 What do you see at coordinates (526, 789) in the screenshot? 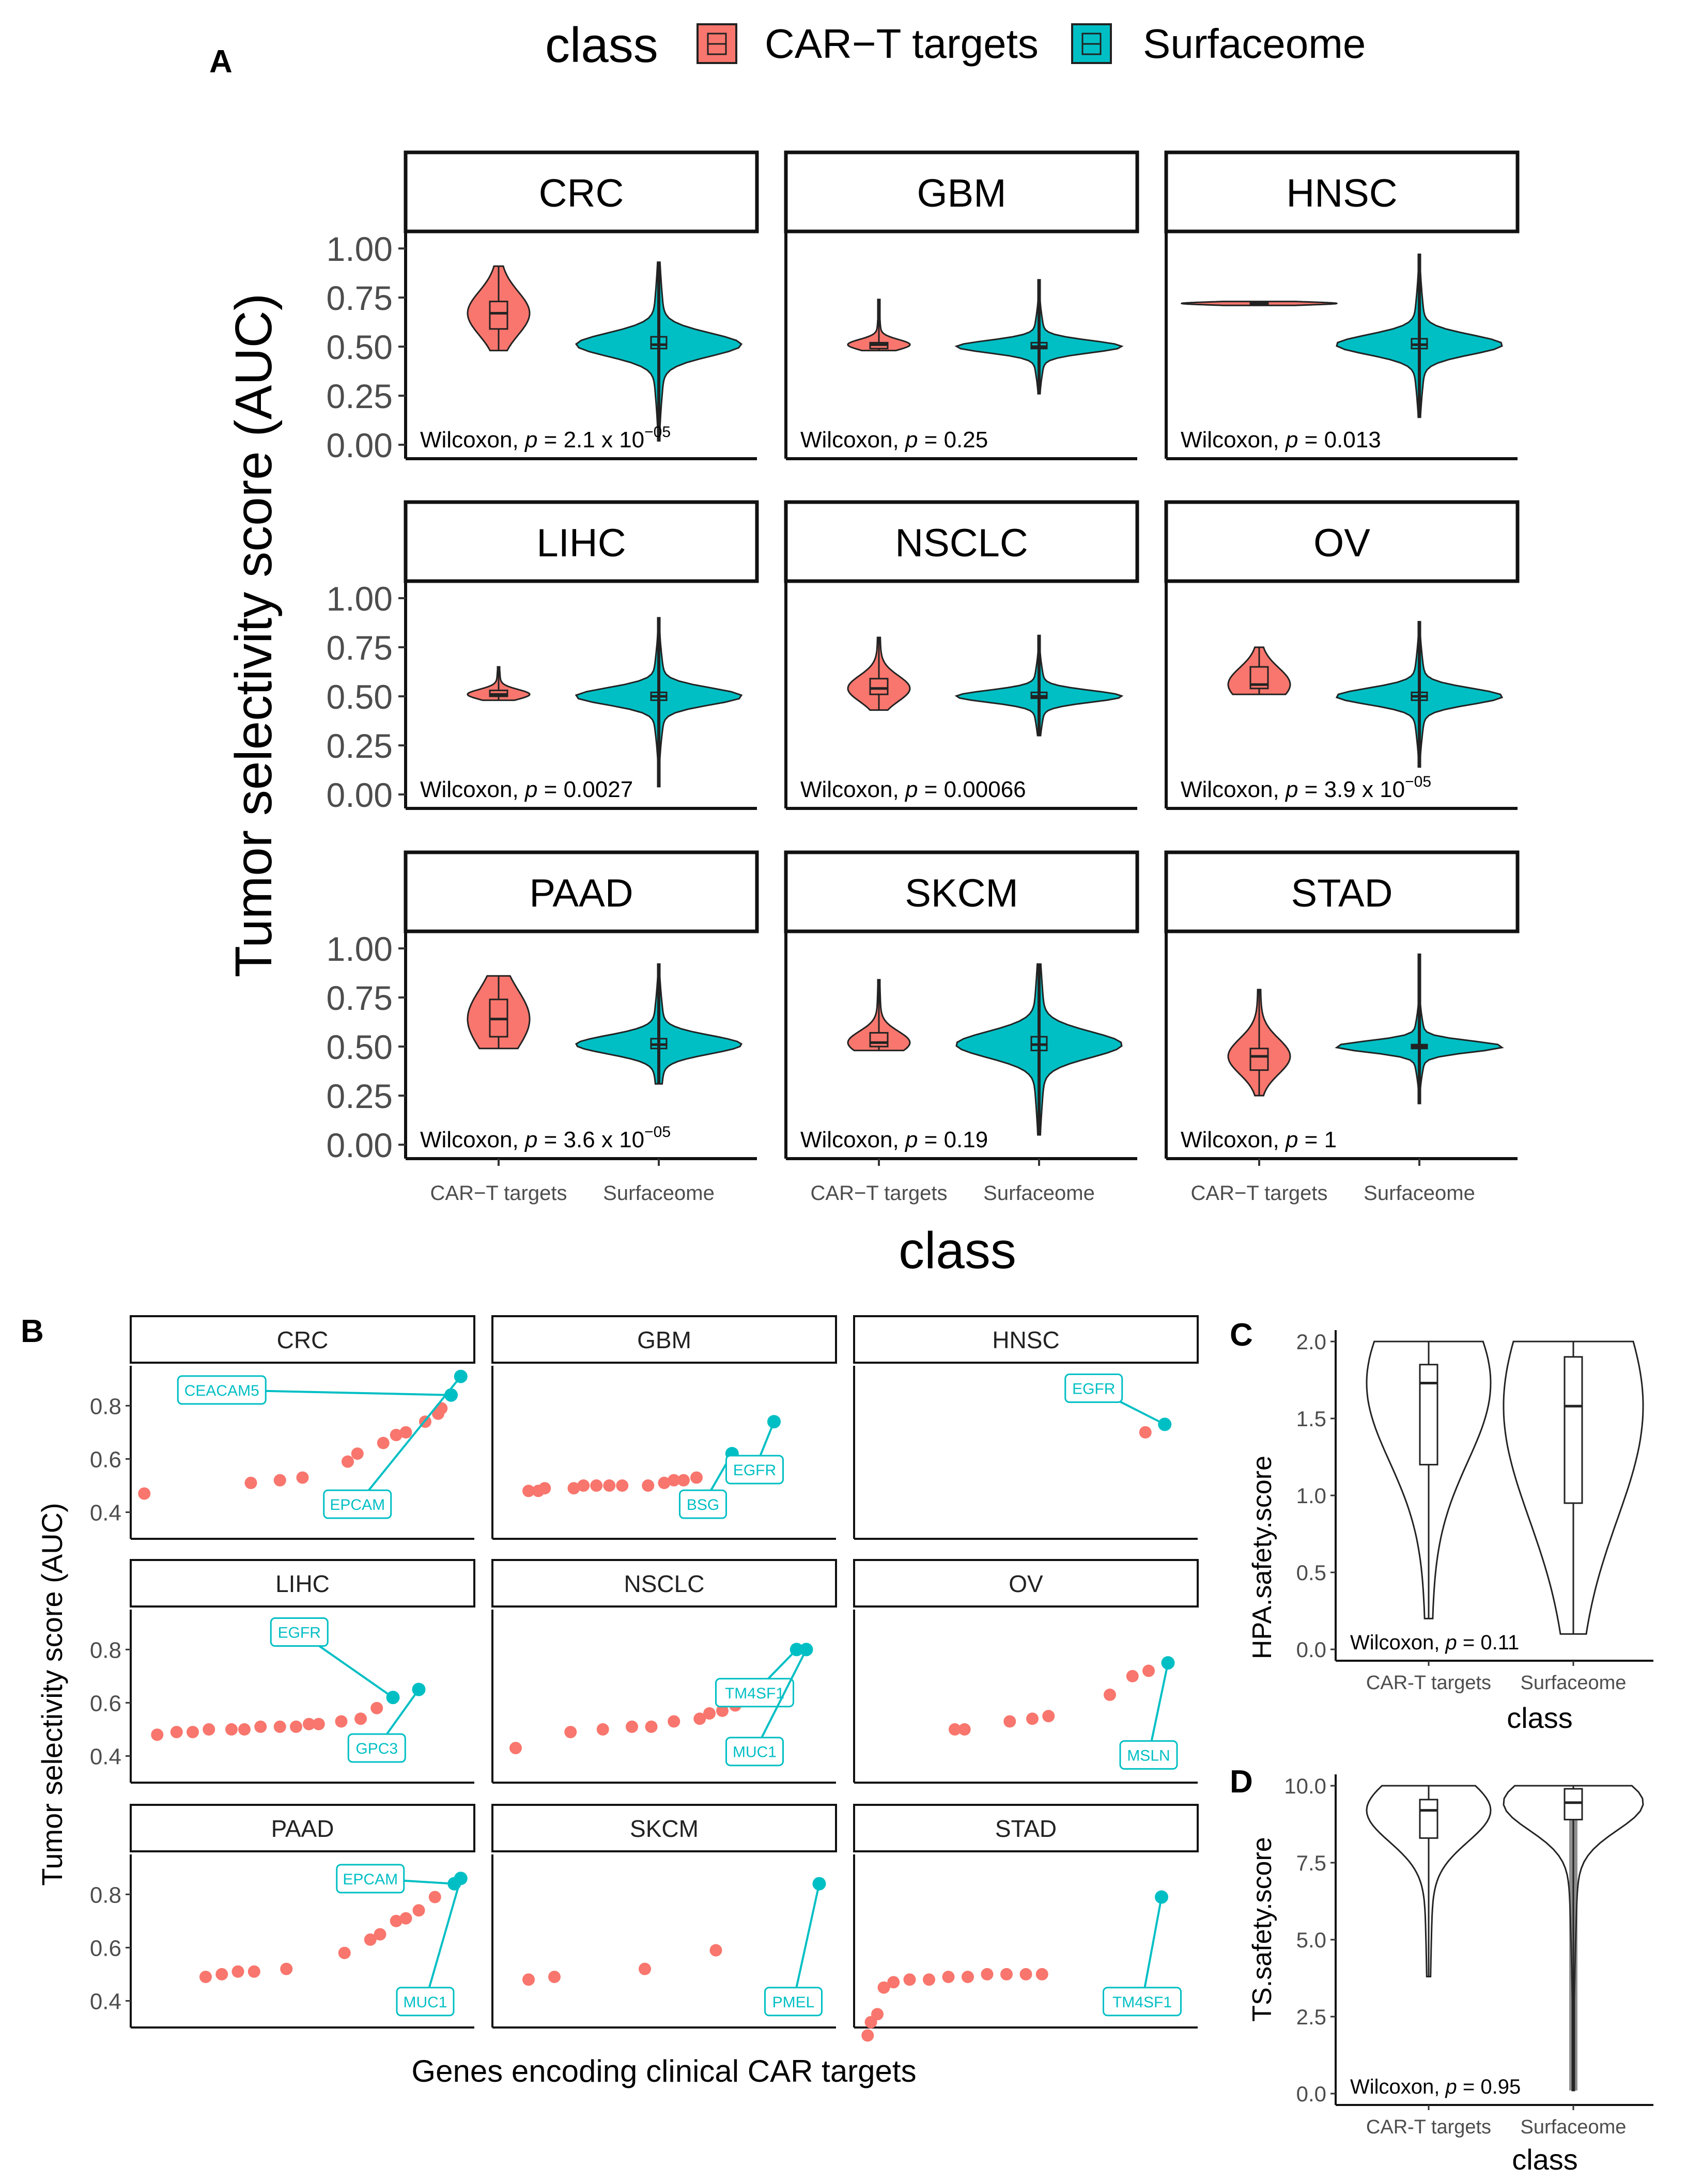
I see `p-value-text: Wilcoxon, p = 0.0027` at bounding box center [526, 789].